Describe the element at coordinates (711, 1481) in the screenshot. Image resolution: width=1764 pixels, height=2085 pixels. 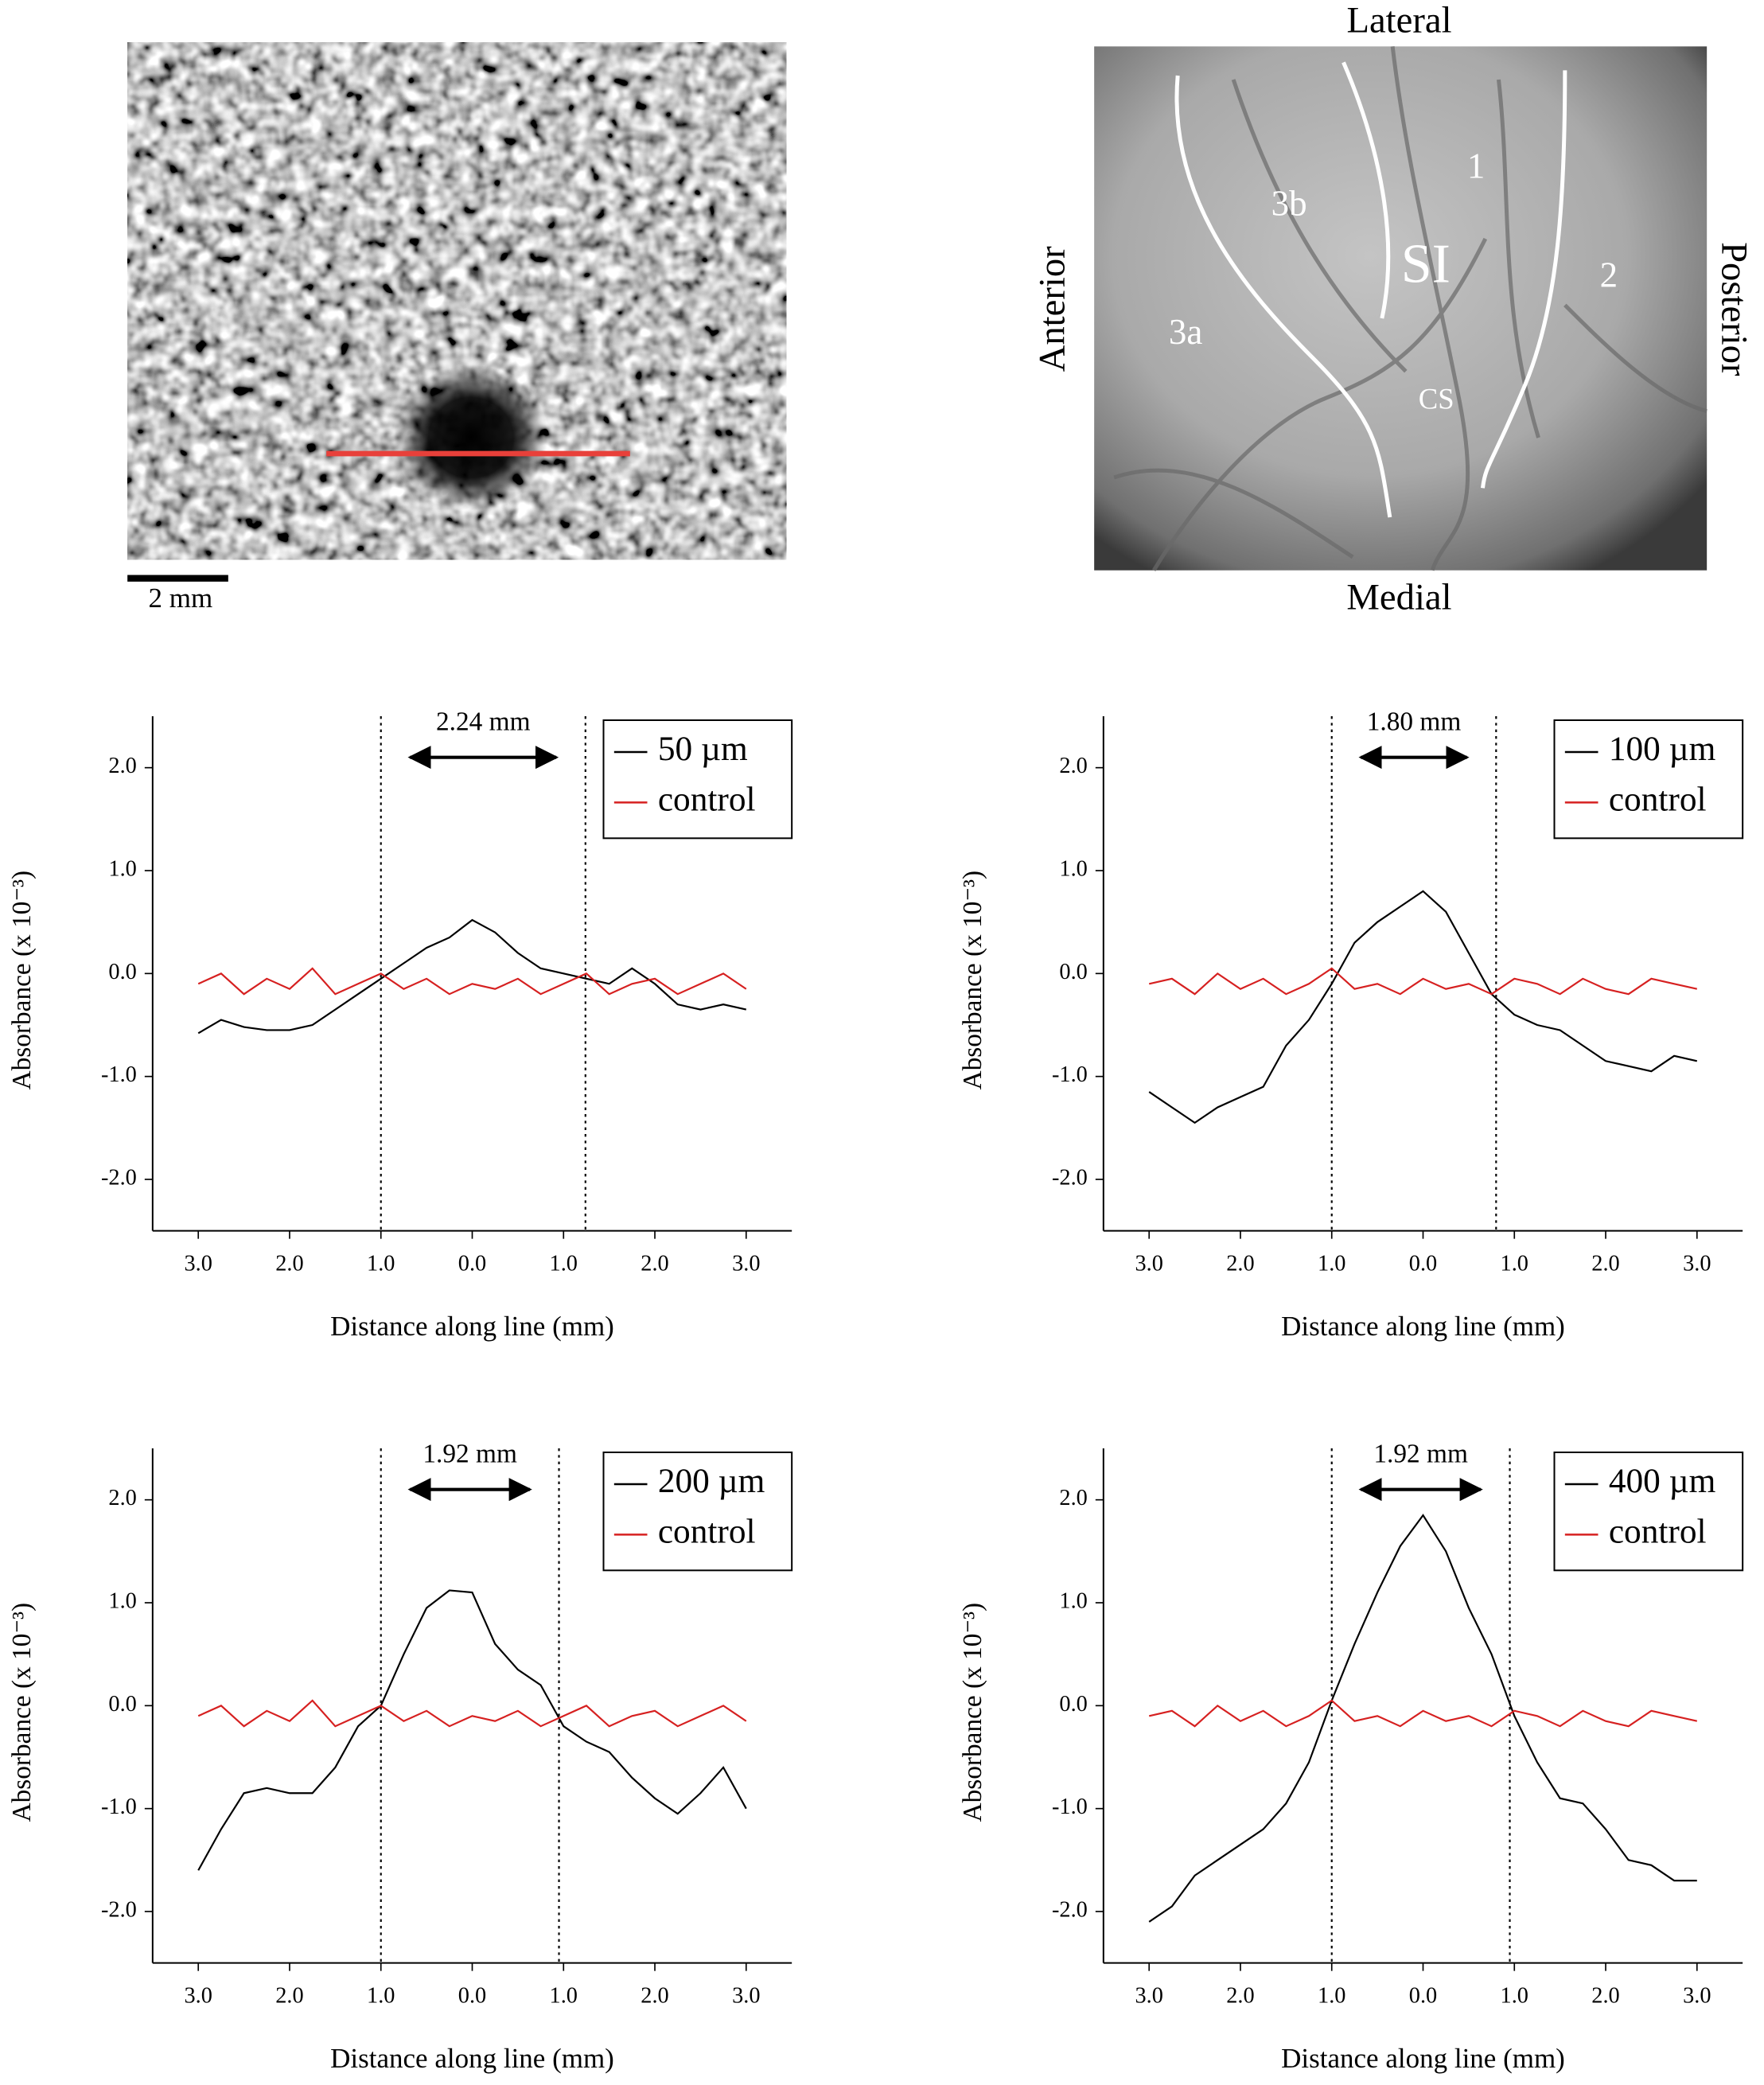
I see `legend-label: 200 µm` at that location.